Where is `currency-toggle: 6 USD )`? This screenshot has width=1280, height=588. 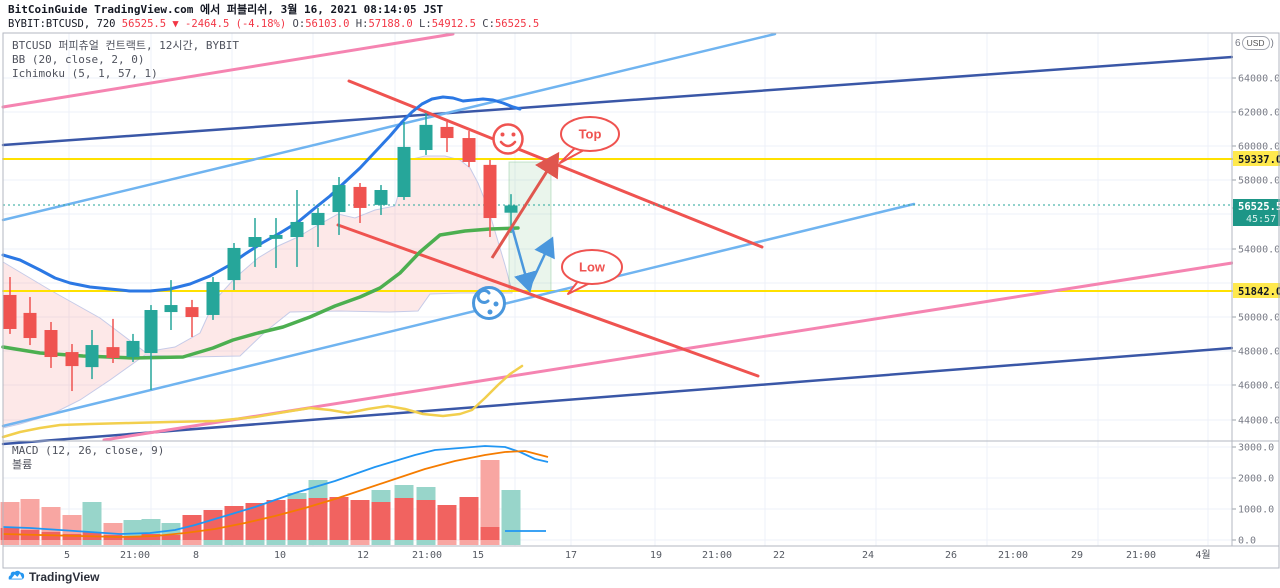 currency-toggle: 6 USD ) is located at coordinates (1254, 43).